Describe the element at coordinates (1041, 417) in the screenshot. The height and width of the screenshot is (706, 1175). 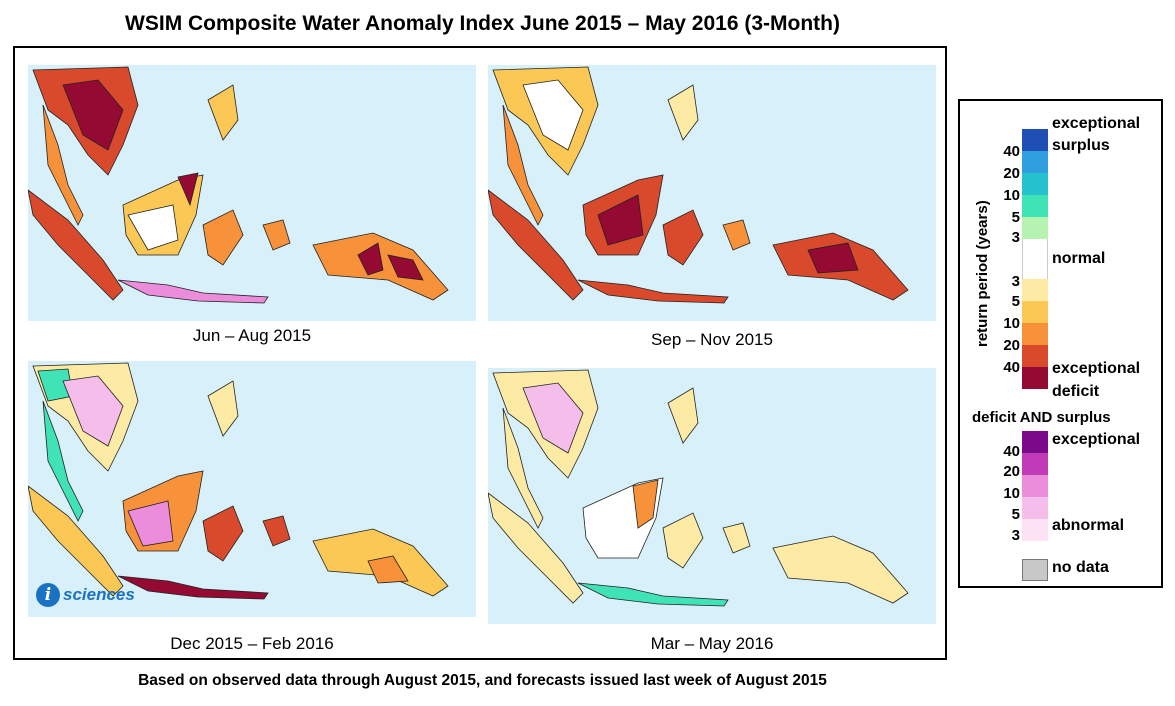
I see `legend-section-deficit-and-surplus: deficit AND surplus` at that location.